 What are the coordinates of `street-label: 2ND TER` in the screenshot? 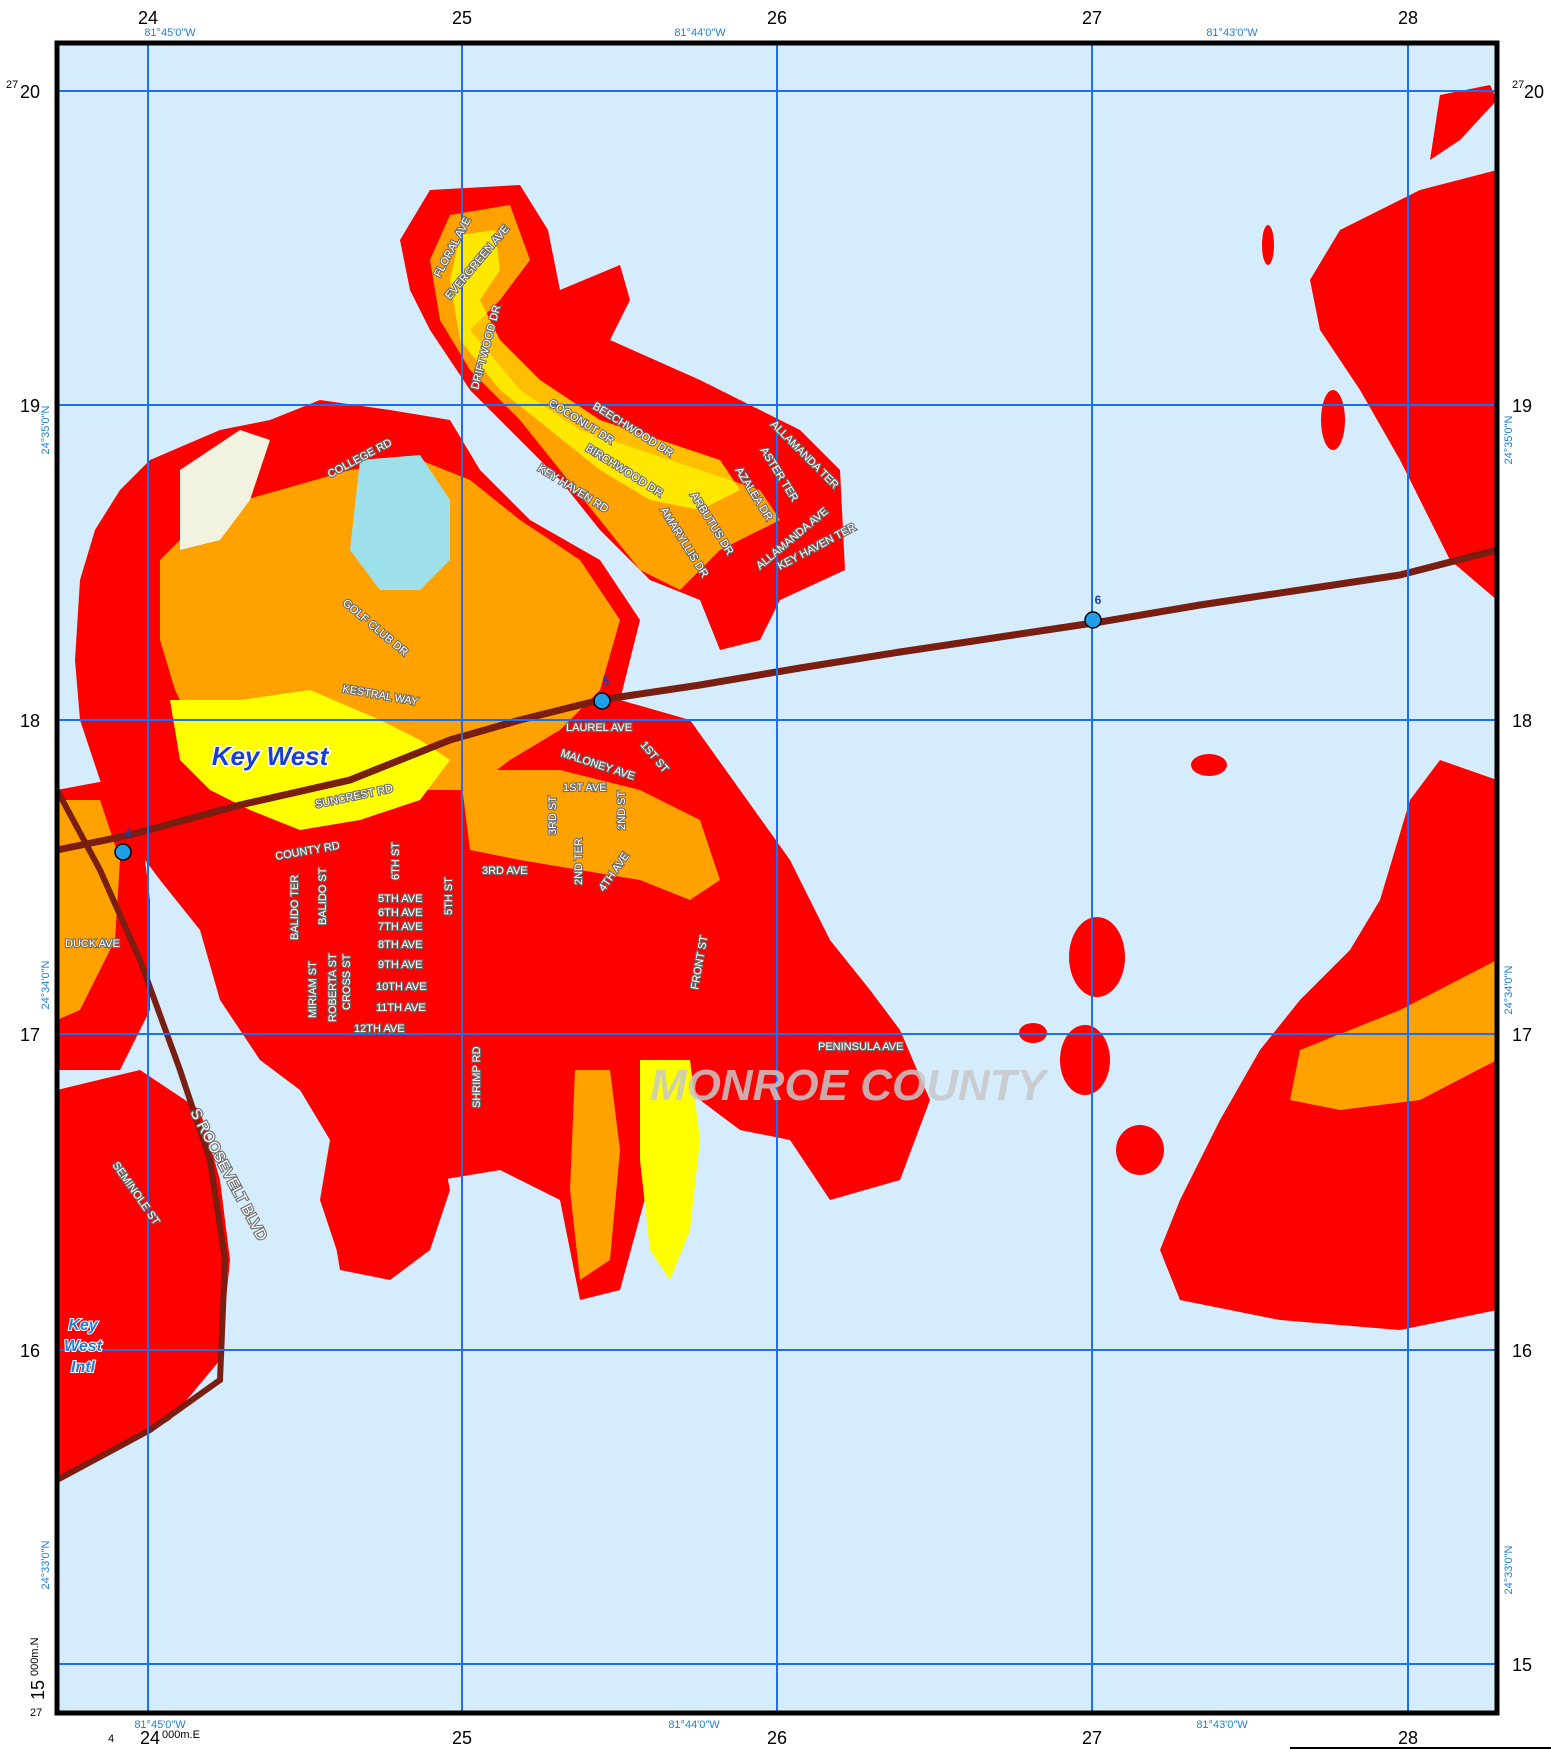 It's located at (579, 861).